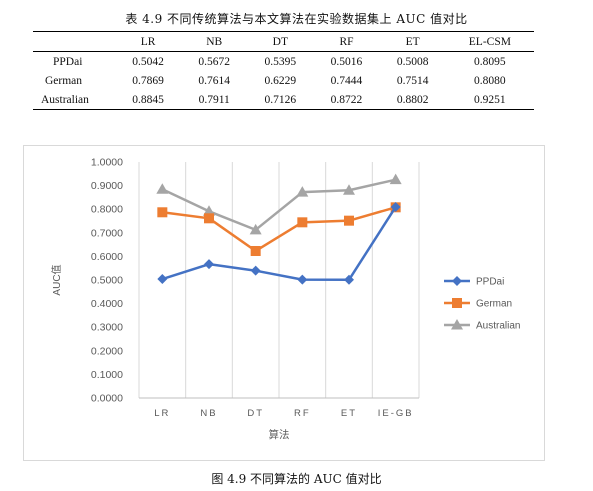 Image resolution: width=593 pixels, height=491 pixels. What do you see at coordinates (302, 413) in the screenshot?
I see `x-tick-label: RF` at bounding box center [302, 413].